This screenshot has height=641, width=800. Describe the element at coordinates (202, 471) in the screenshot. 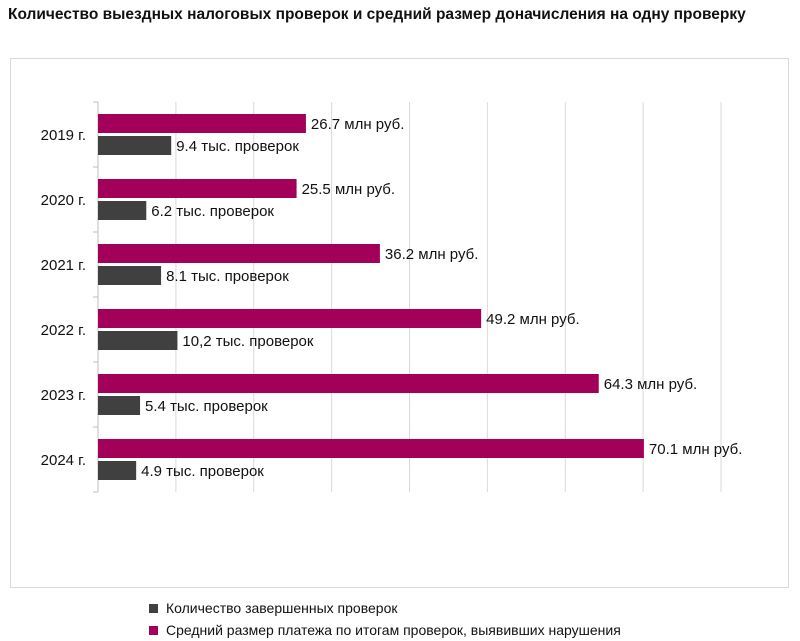

I see `data-label-audit-count: 4.9 тыс. проверок` at that location.